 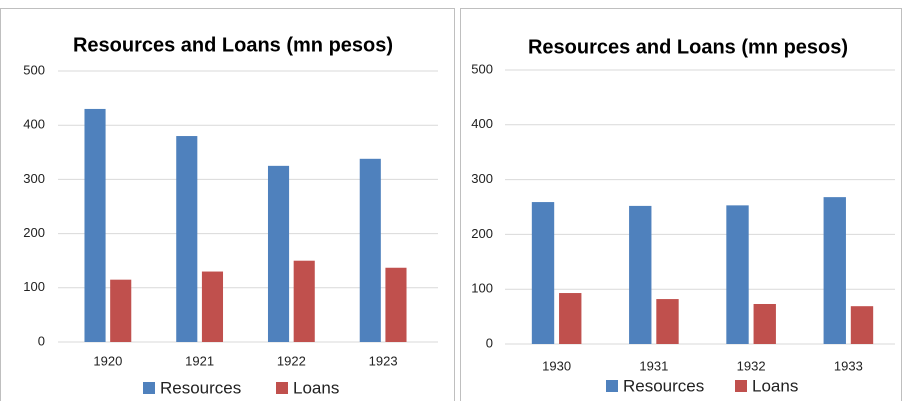 I want to click on x-tick-label: 1930, so click(x=556, y=365).